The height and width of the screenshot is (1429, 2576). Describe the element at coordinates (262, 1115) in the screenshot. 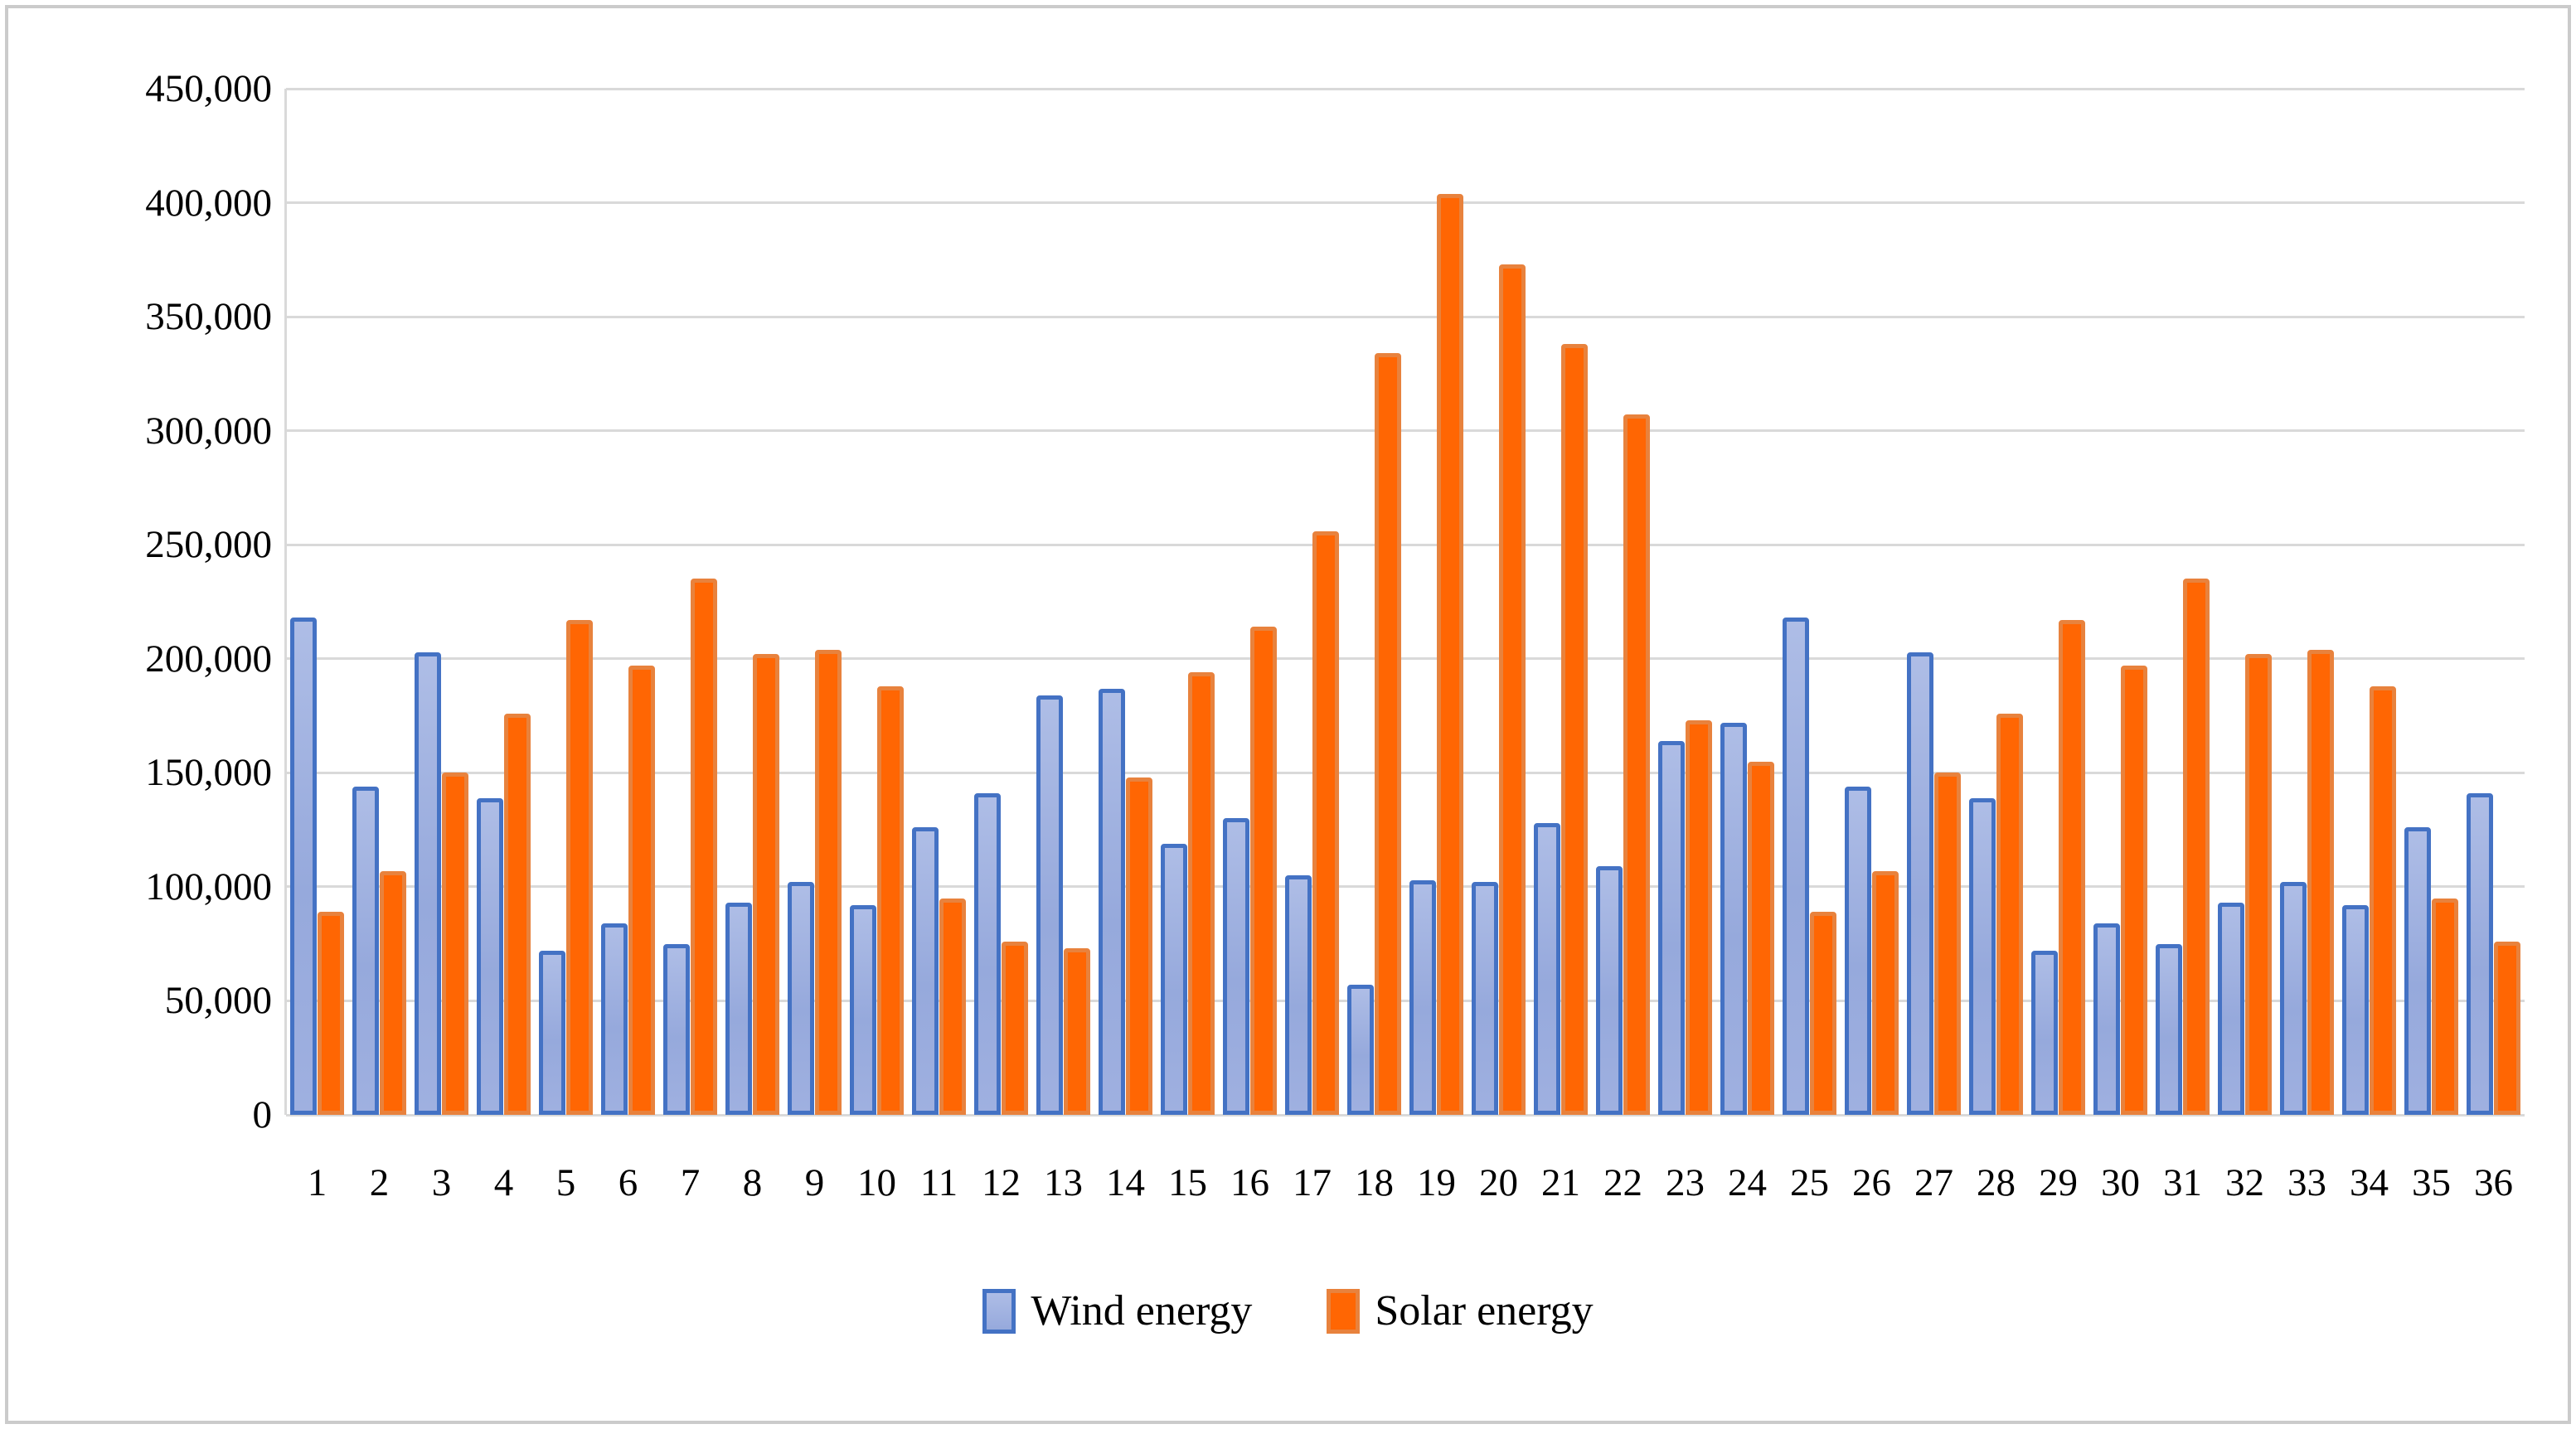

I see `y-tick-label-0: 0` at that location.